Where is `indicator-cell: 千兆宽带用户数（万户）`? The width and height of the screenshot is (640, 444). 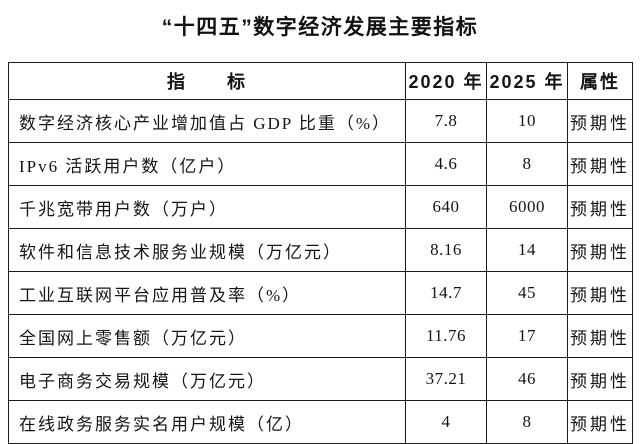 indicator-cell: 千兆宽带用户数（万户） is located at coordinates (207, 207).